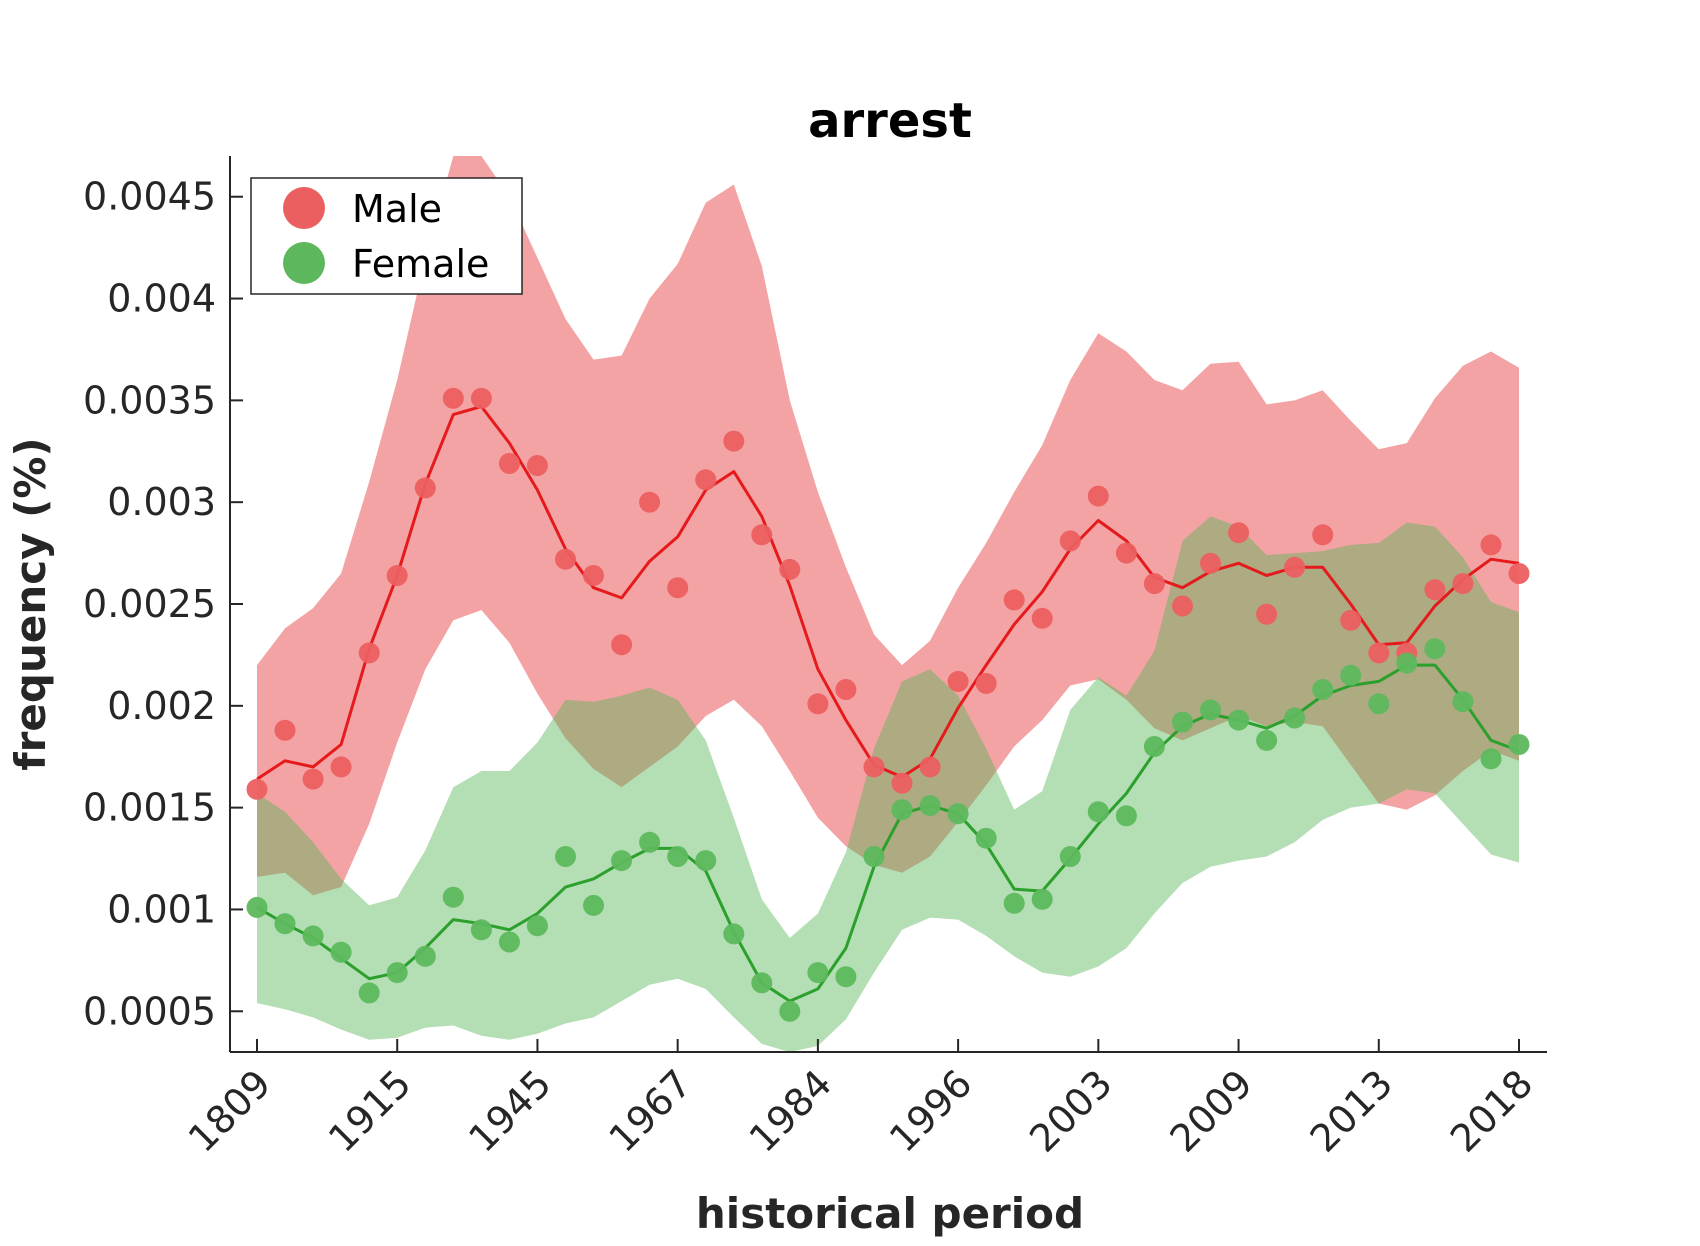 The height and width of the screenshot is (1246, 1700). I want to click on y-axis-label: frequency (%), so click(30, 603).